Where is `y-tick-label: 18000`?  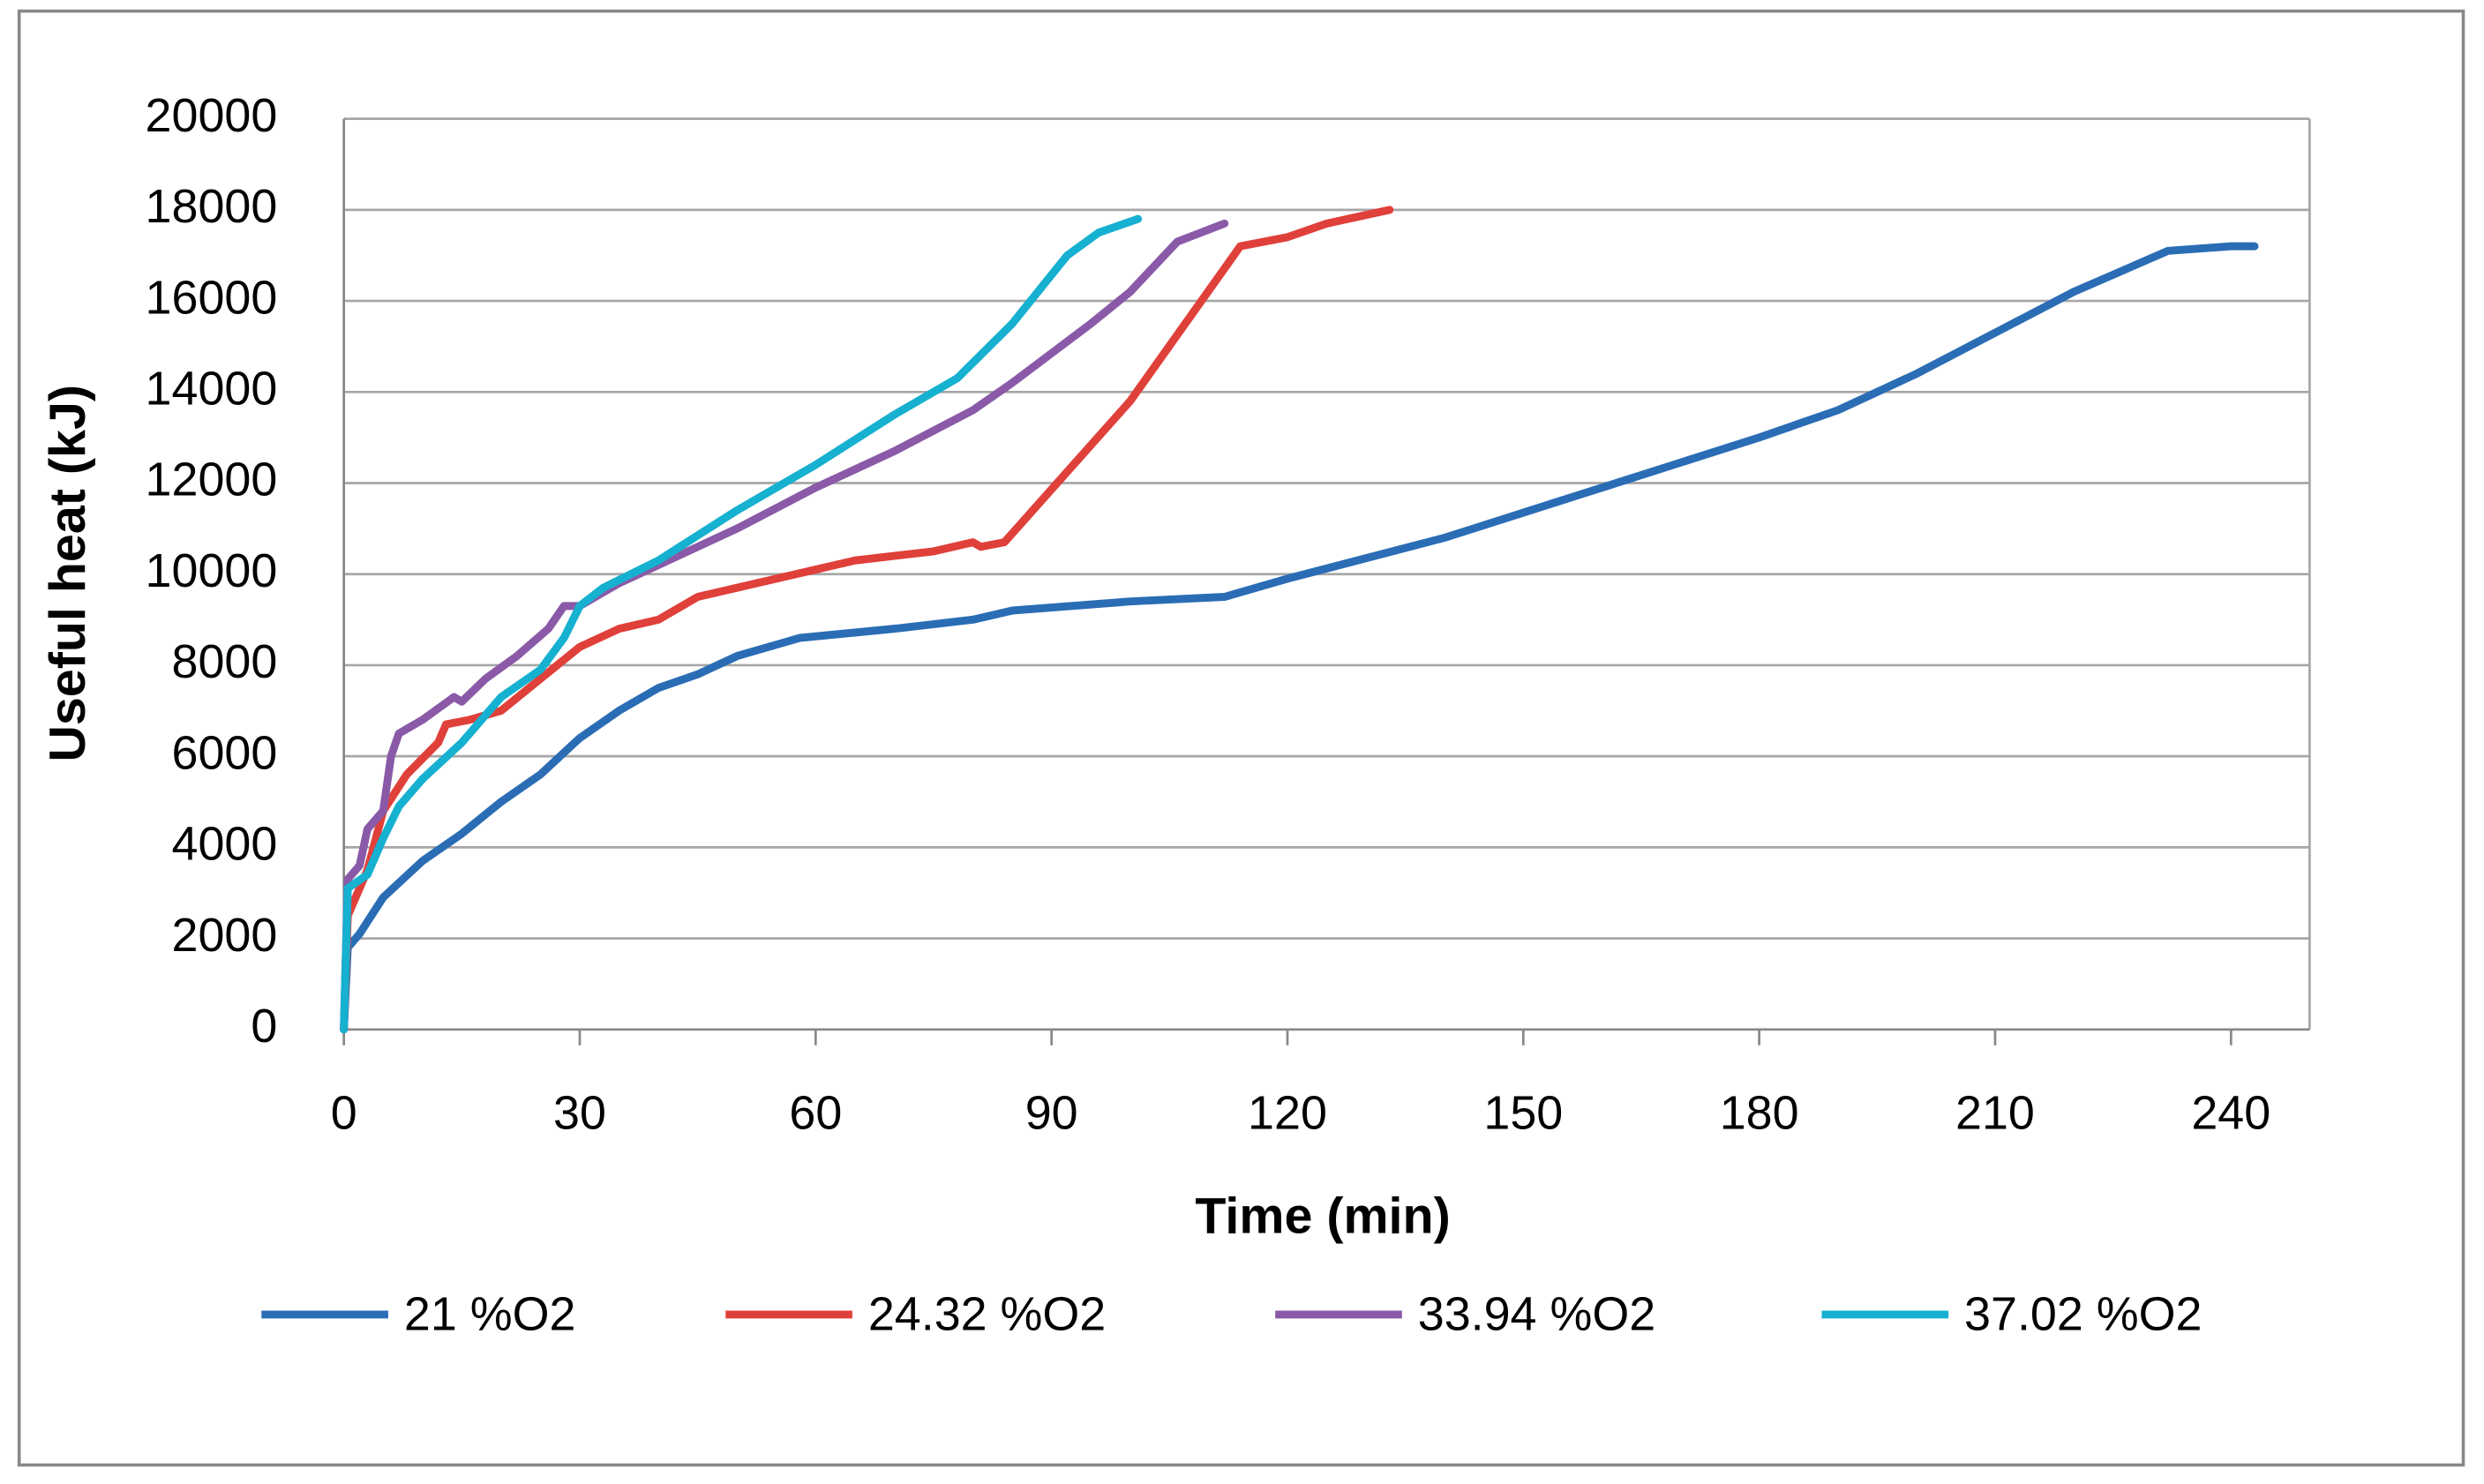 y-tick-label: 18000 is located at coordinates (212, 206).